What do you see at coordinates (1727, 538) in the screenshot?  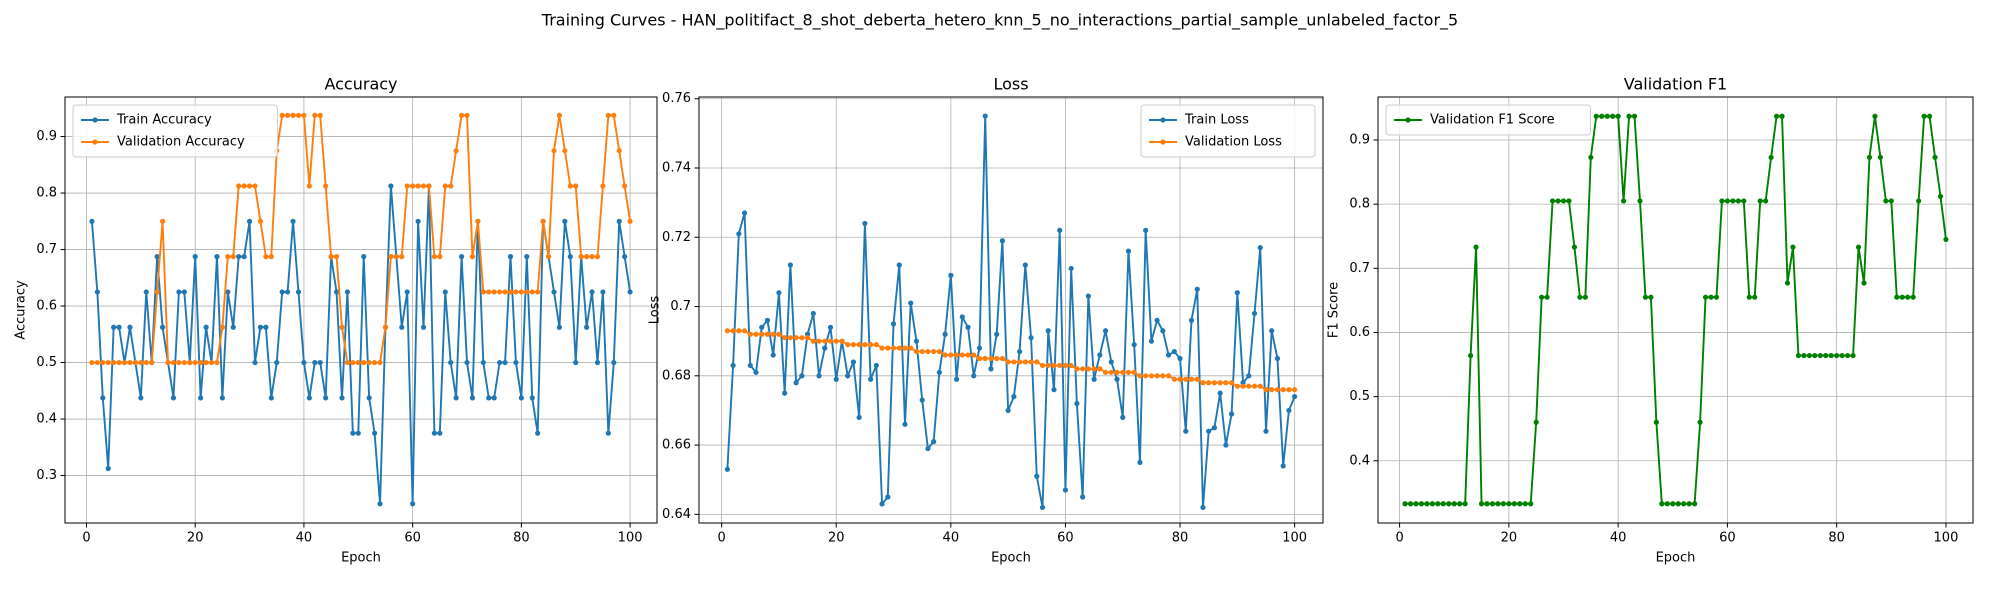 I see `x-tick-label: 60` at bounding box center [1727, 538].